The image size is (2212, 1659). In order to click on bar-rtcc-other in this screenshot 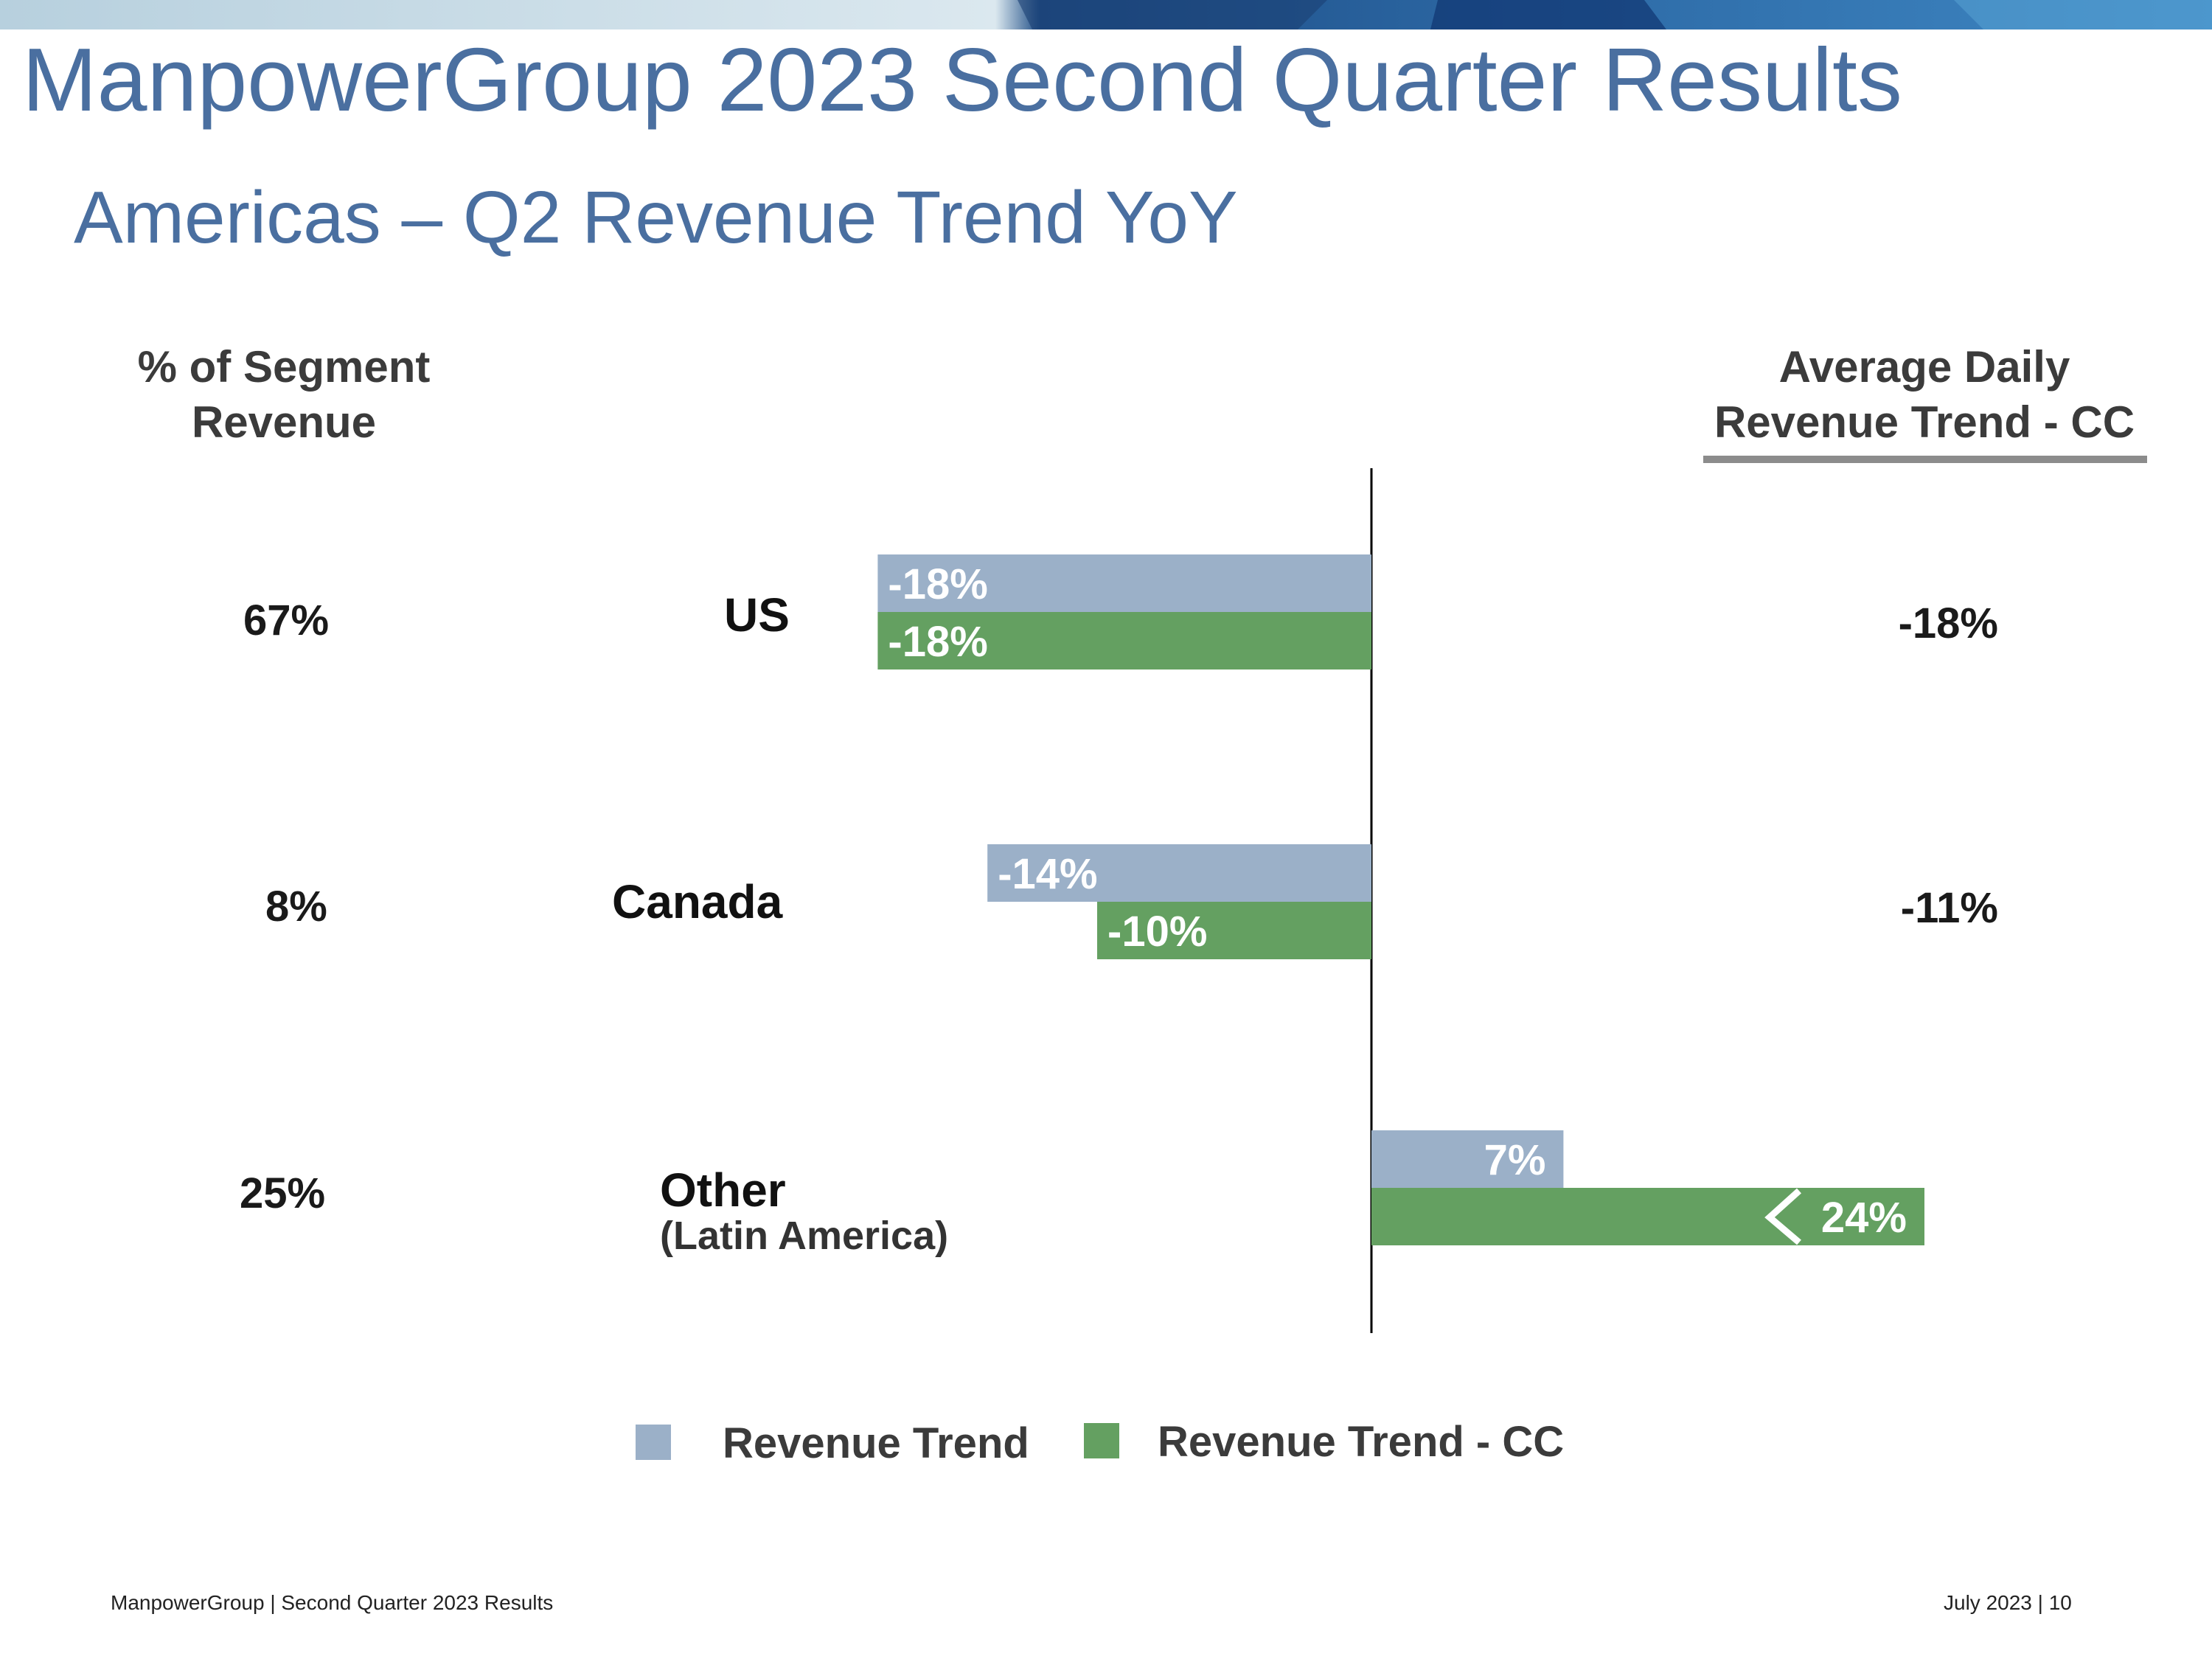, I will do `click(1647, 1216)`.